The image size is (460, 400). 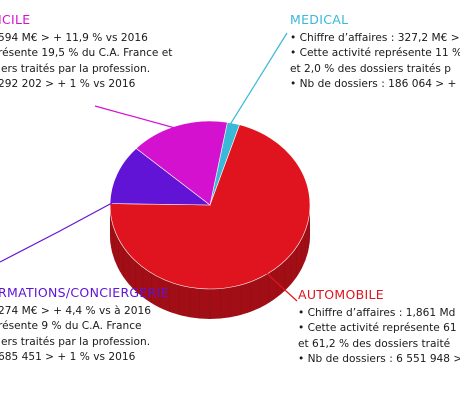 I want to click on domicile-line: 594 M€ > + 11,9 % vs 2016, so click(x=74, y=38).